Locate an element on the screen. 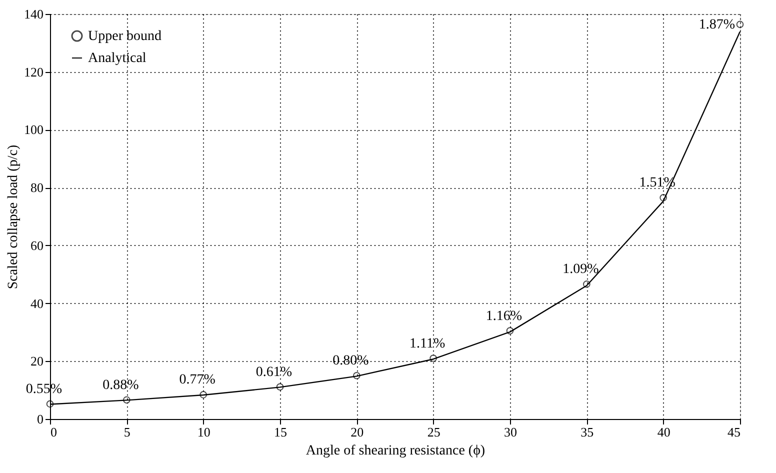 This screenshot has width=776, height=473. y-axis-title: Scaled collapse load (p/c) is located at coordinates (13, 217).